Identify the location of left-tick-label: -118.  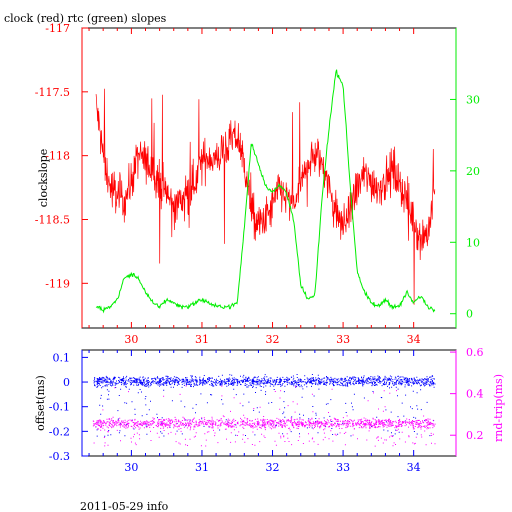
(57, 156).